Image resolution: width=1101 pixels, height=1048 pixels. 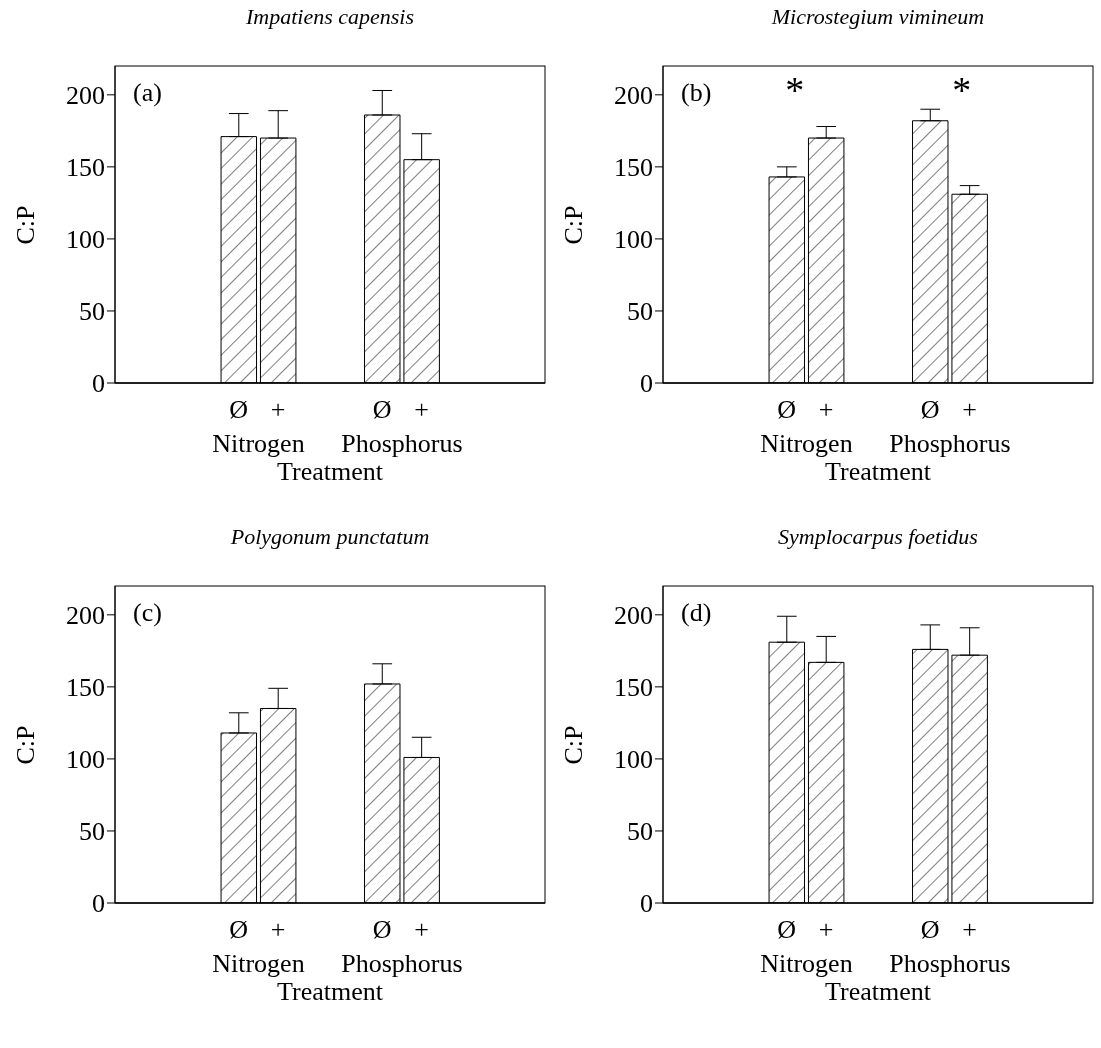 I want to click on text: (c), so click(x=147, y=613).